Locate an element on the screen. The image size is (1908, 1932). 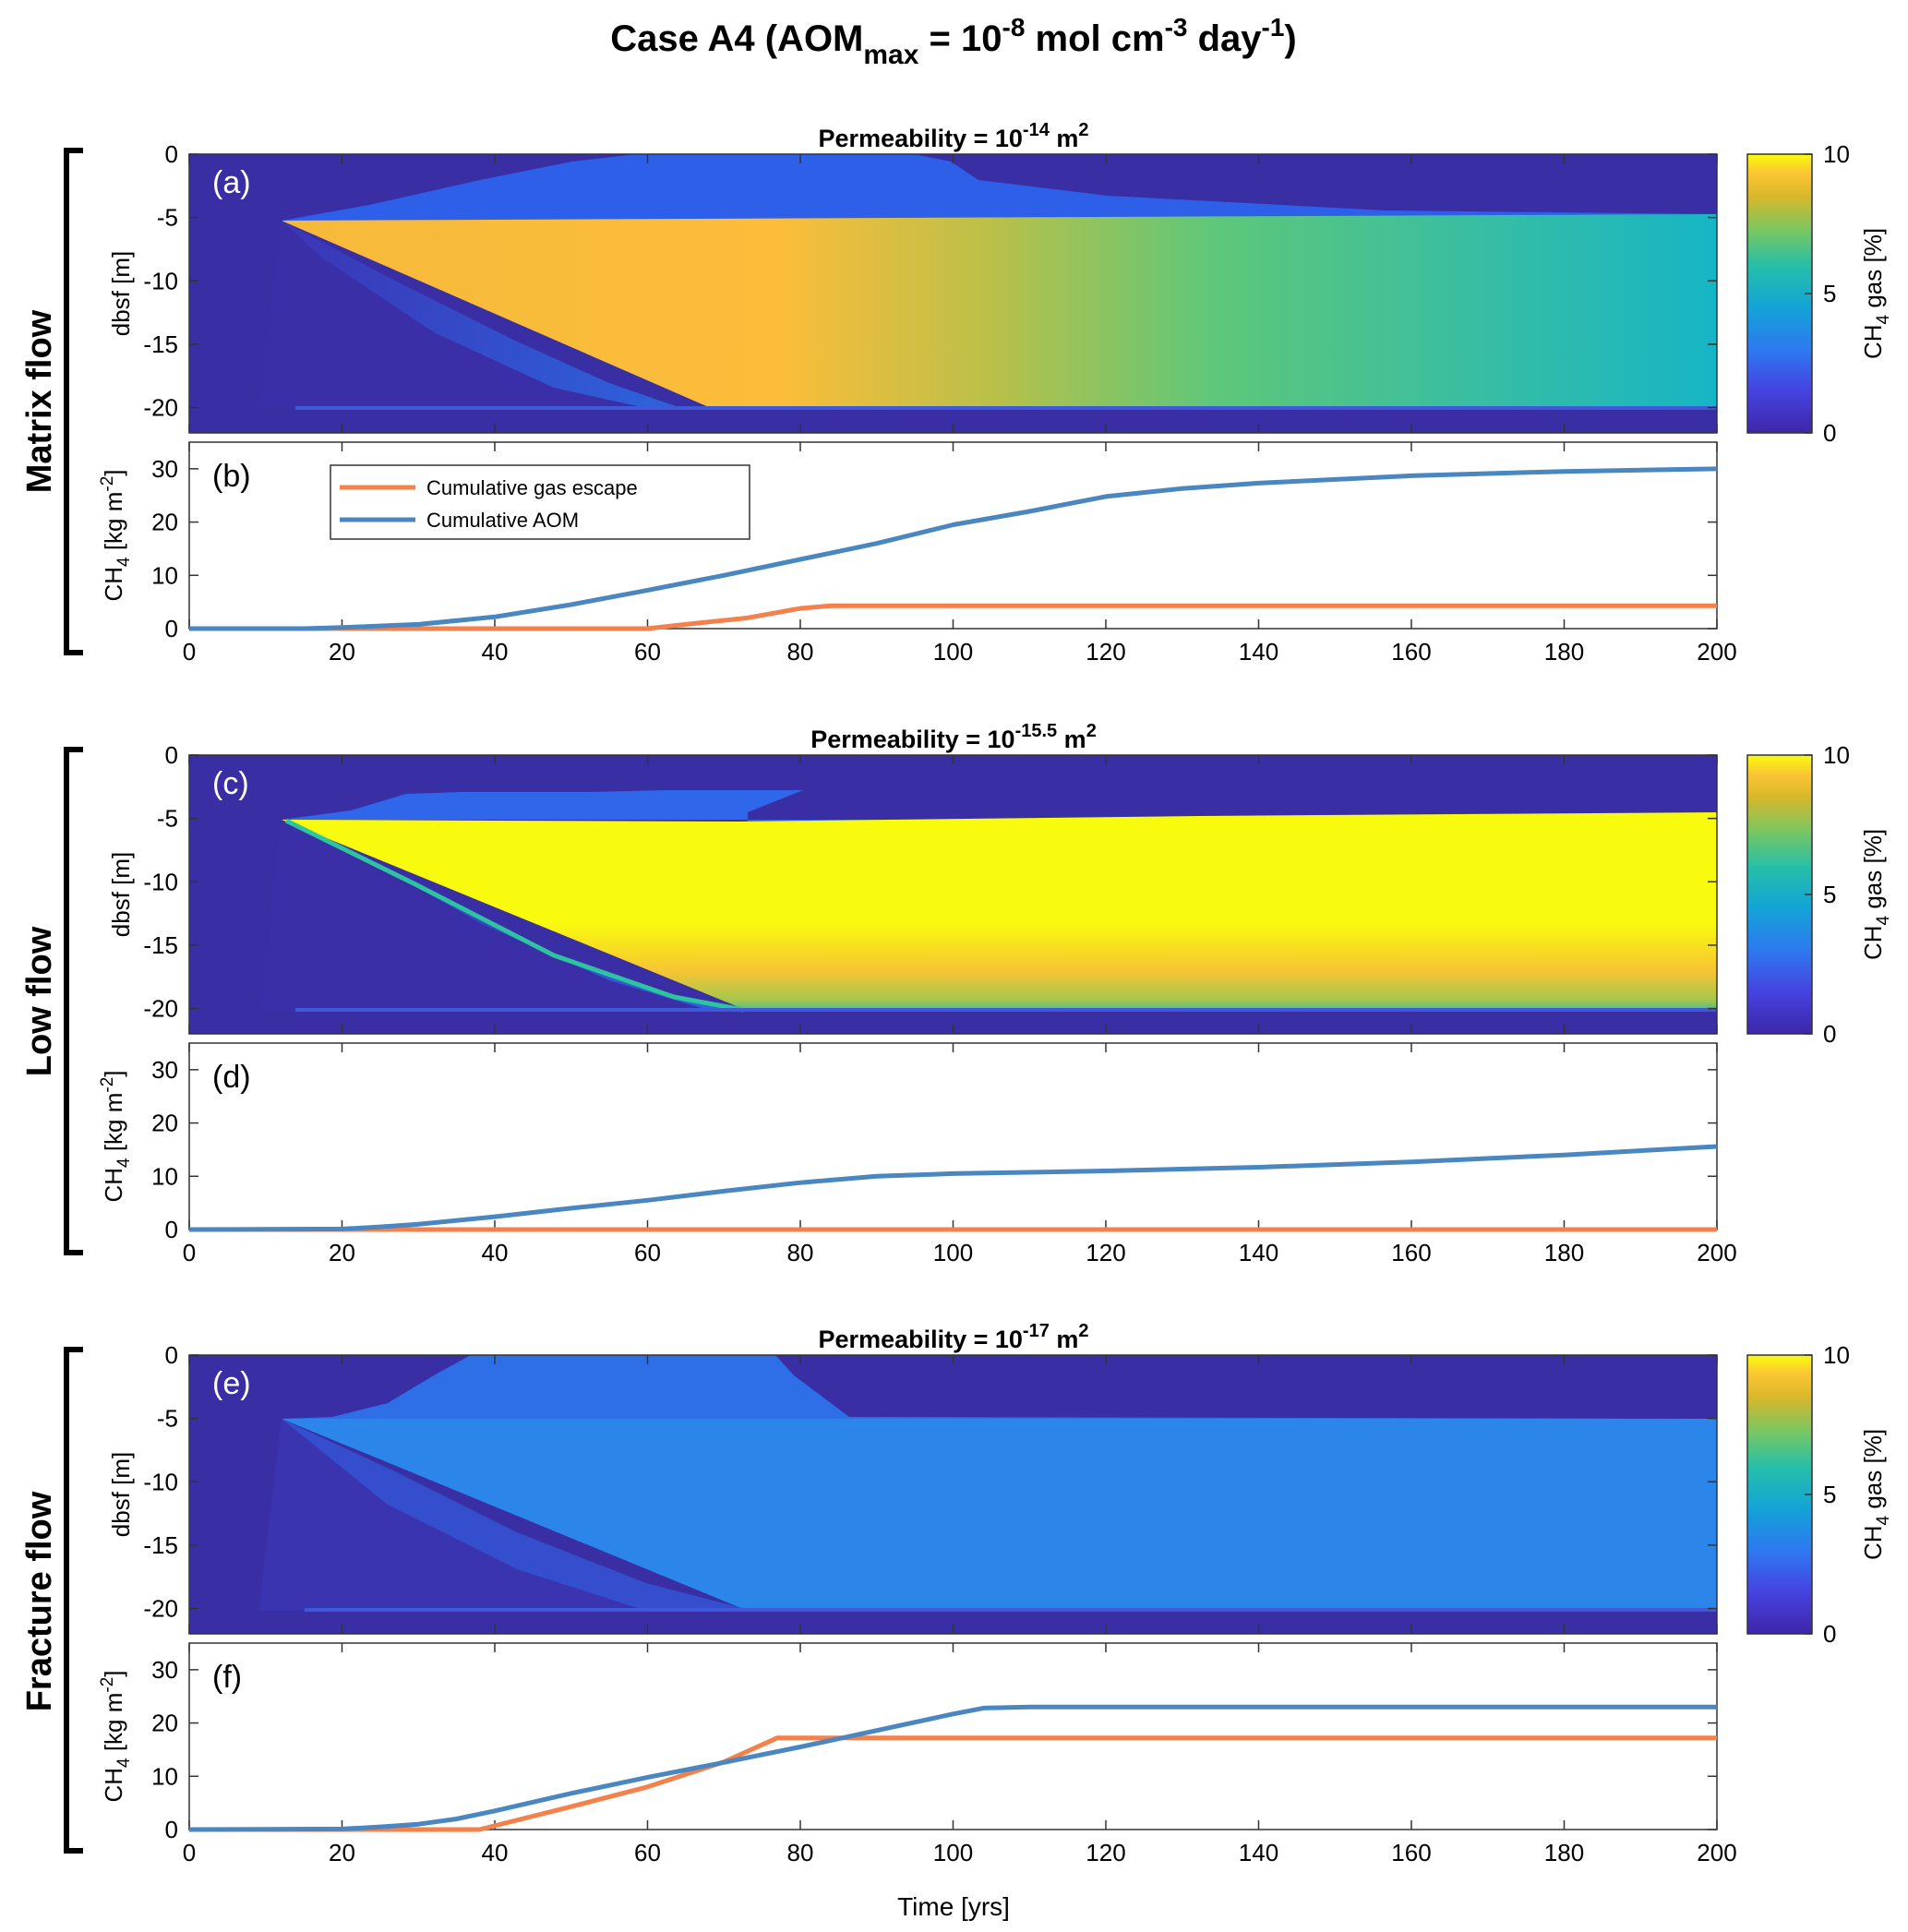
line-panel-b-xtick-label: 140 is located at coordinates (1258, 652).